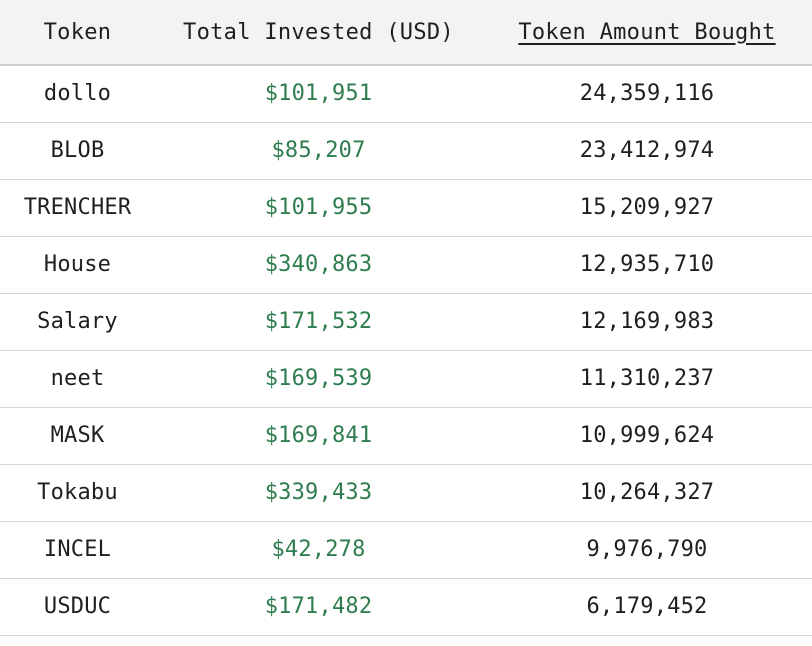 This screenshot has height=646, width=812. I want to click on cell-amount: 10,999,624, so click(647, 436).